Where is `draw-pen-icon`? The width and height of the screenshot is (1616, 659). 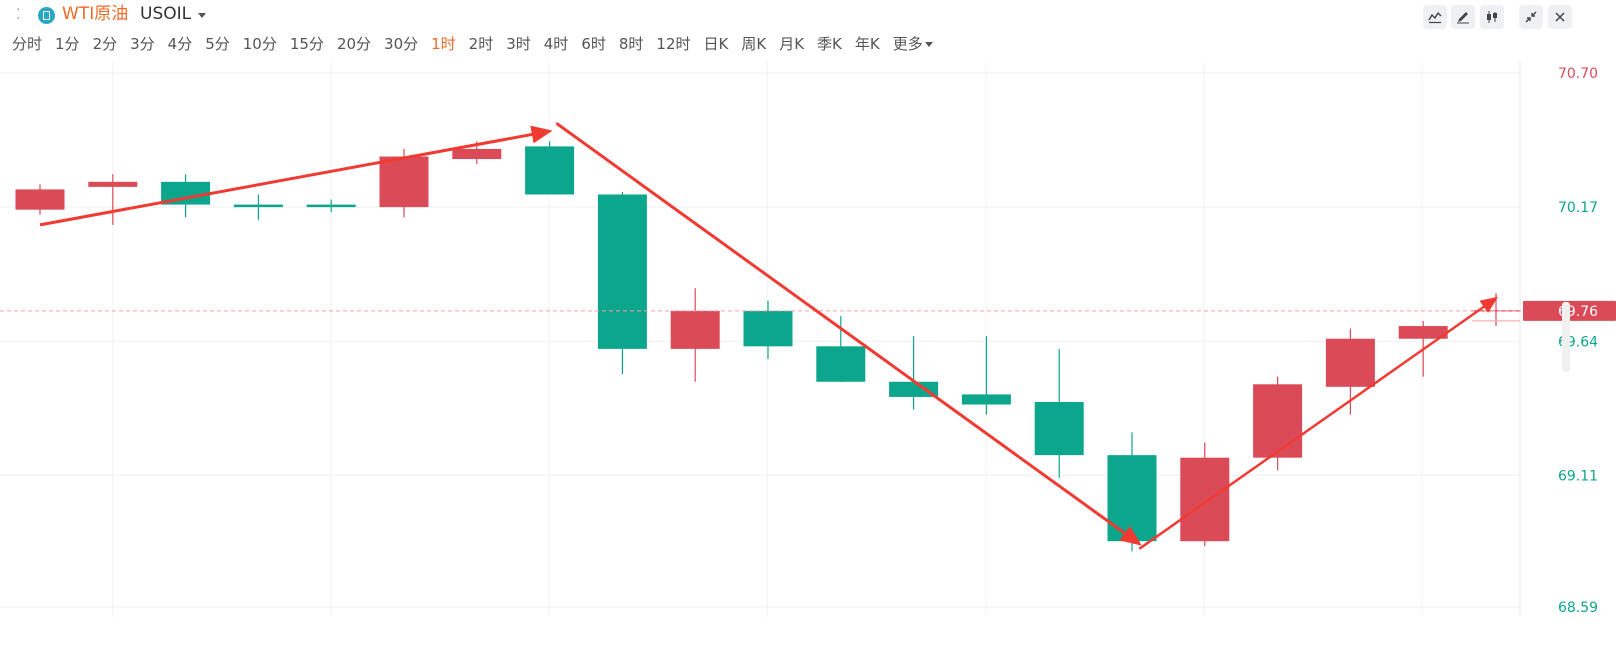 draw-pen-icon is located at coordinates (1463, 18).